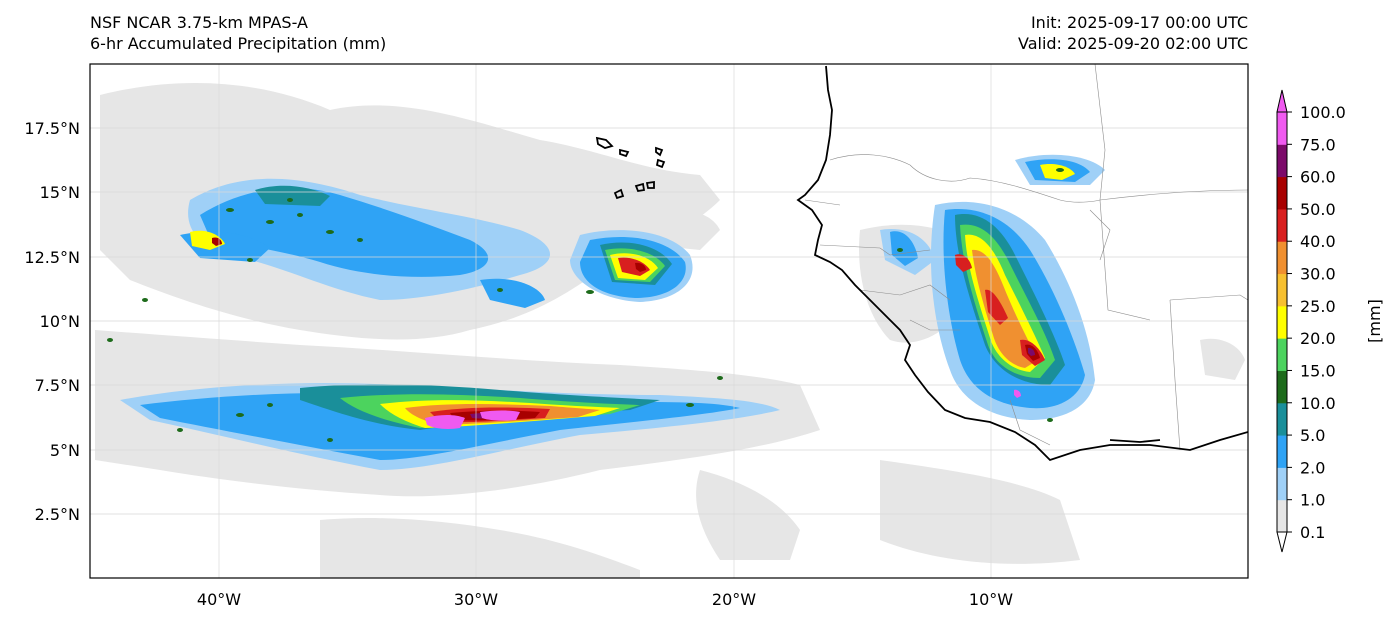 The width and height of the screenshot is (1396, 623). Describe the element at coordinates (219, 599) in the screenshot. I see `lon-tick-label: 40°W` at that location.